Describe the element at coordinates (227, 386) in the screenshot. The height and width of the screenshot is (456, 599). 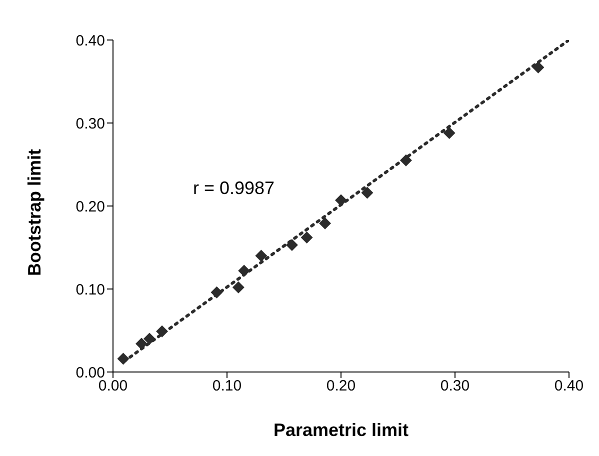
I see `x-tick-label: 0.10` at that location.